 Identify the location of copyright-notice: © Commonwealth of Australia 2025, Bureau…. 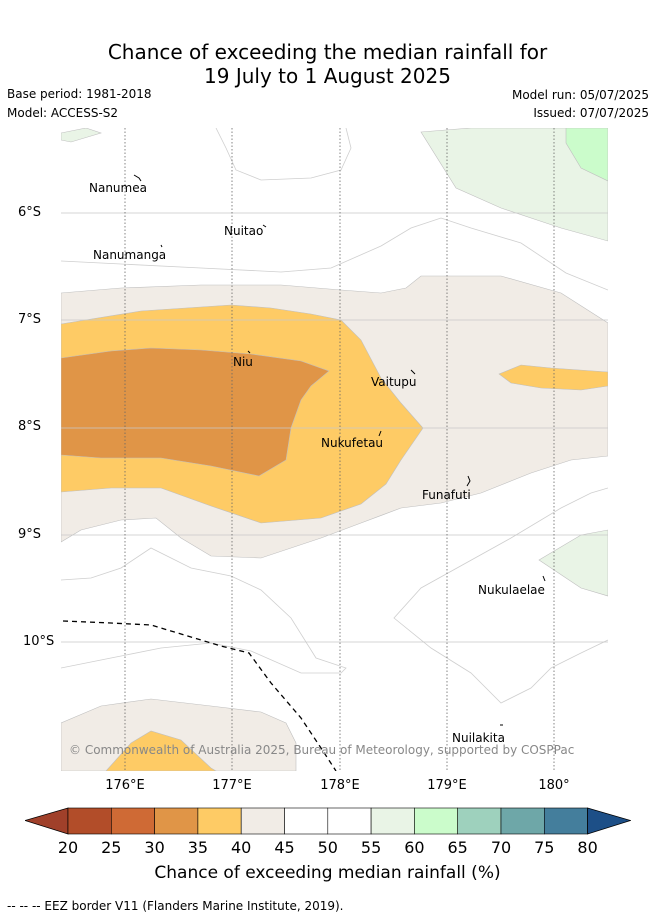
(321, 750).